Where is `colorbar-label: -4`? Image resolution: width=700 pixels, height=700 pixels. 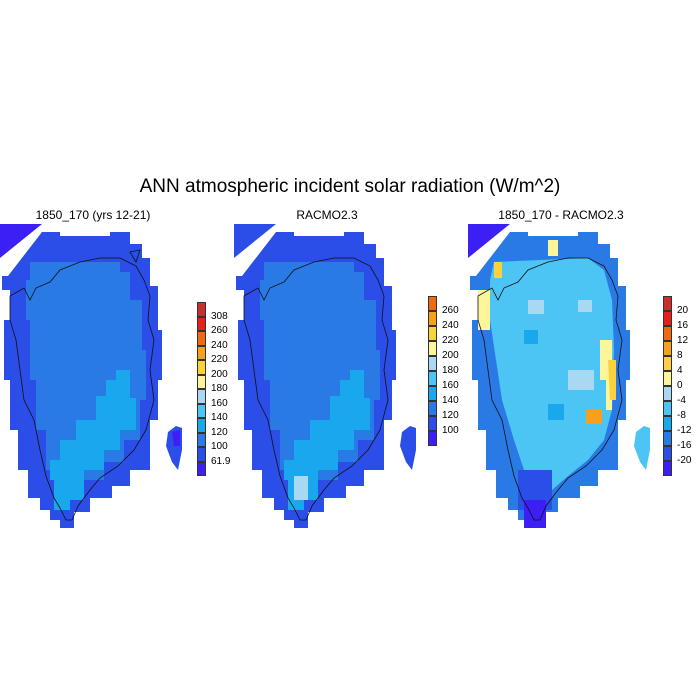
colorbar-label: -4 is located at coordinates (681, 400).